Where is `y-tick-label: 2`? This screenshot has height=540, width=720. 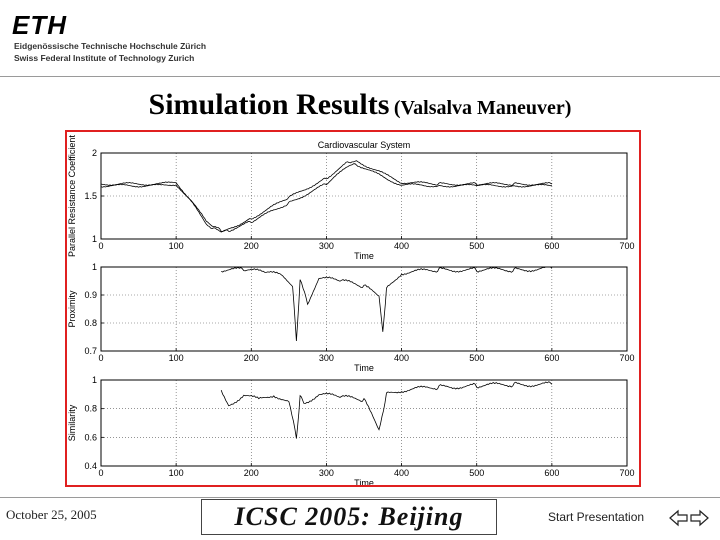 y-tick-label: 2 is located at coordinates (94, 153).